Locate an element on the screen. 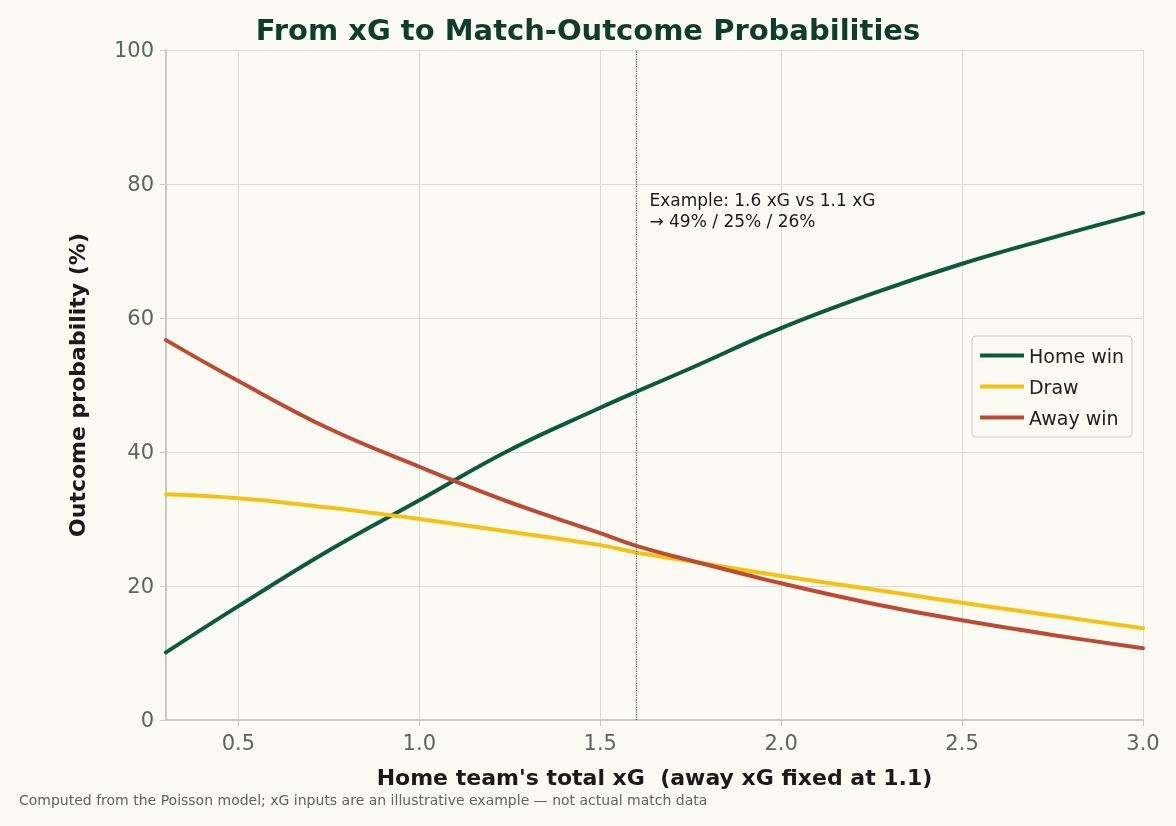 The image size is (1176, 826). x-tick-label: 0.5 is located at coordinates (238, 742).